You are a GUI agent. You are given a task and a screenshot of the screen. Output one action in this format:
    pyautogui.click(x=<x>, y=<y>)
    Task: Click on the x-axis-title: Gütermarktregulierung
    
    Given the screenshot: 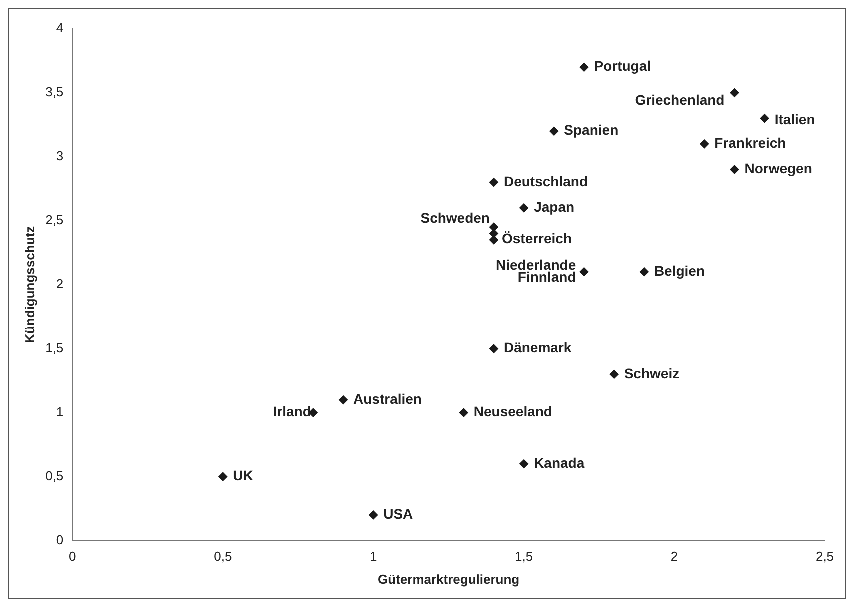 What is the action you would take?
    pyautogui.click(x=449, y=579)
    